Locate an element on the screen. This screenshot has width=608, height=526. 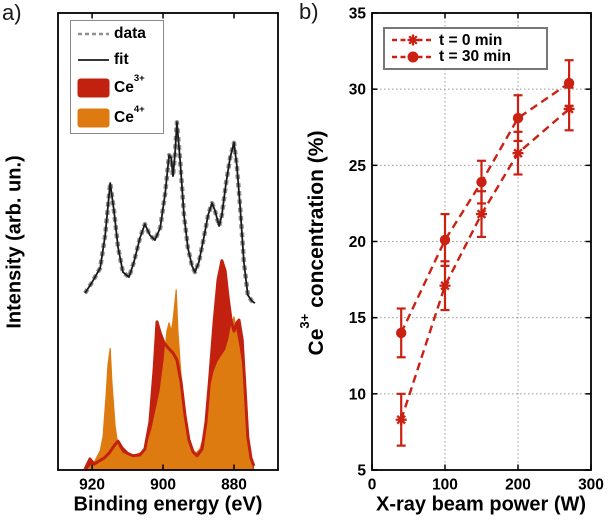
legend-label-fit: fit is located at coordinates (121, 59).